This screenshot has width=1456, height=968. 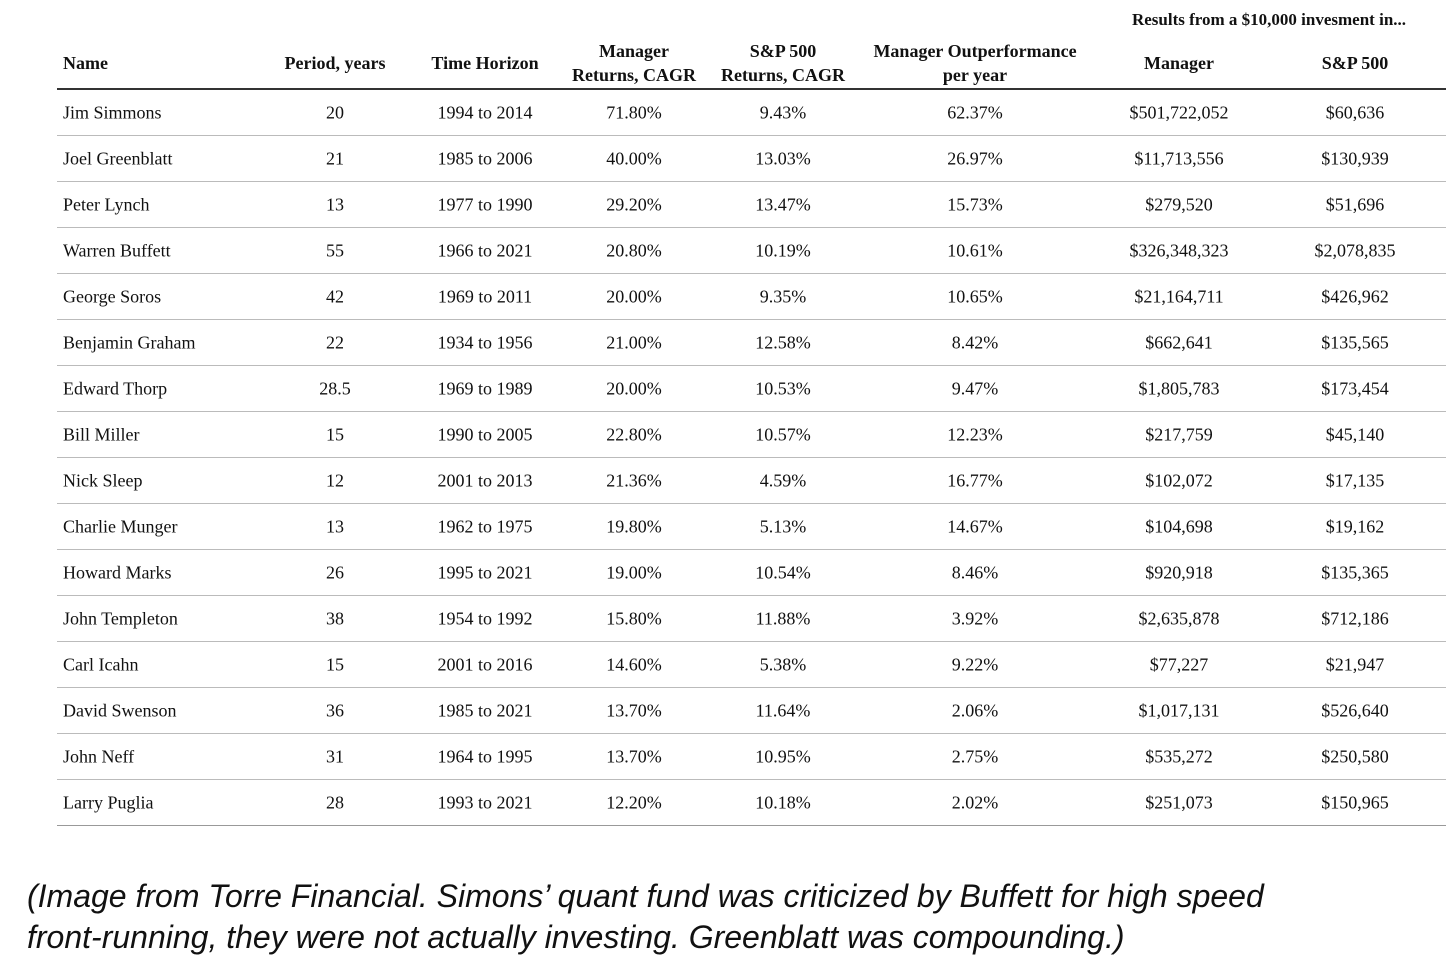 I want to click on table-cell: $104,698, so click(x=1179, y=526).